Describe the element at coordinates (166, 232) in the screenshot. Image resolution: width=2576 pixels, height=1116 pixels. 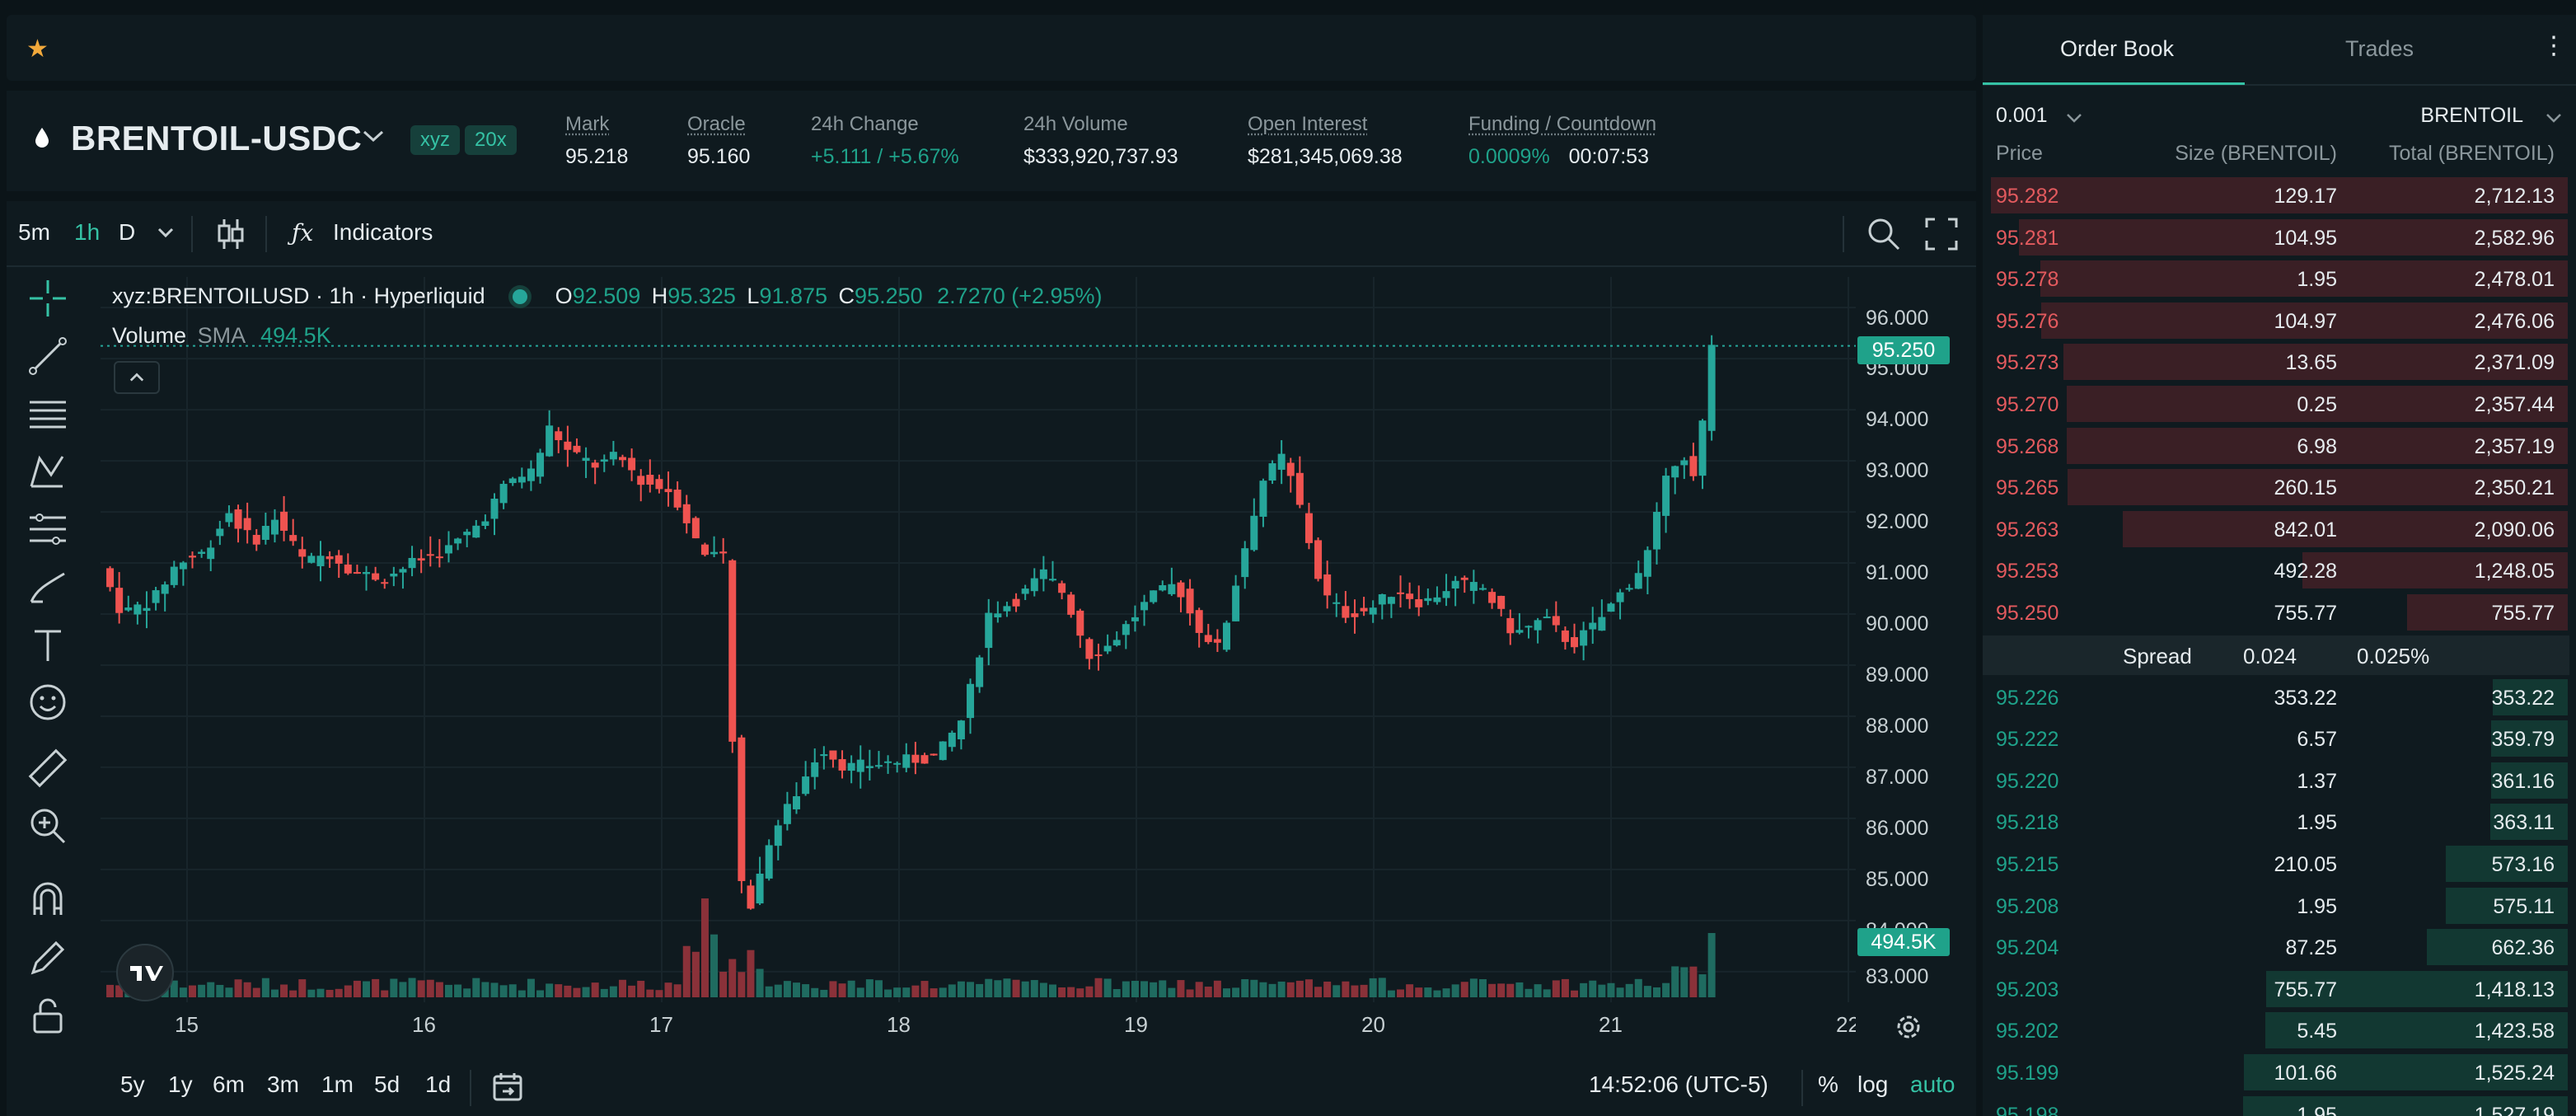
I see `interval-chevron-down-icon` at that location.